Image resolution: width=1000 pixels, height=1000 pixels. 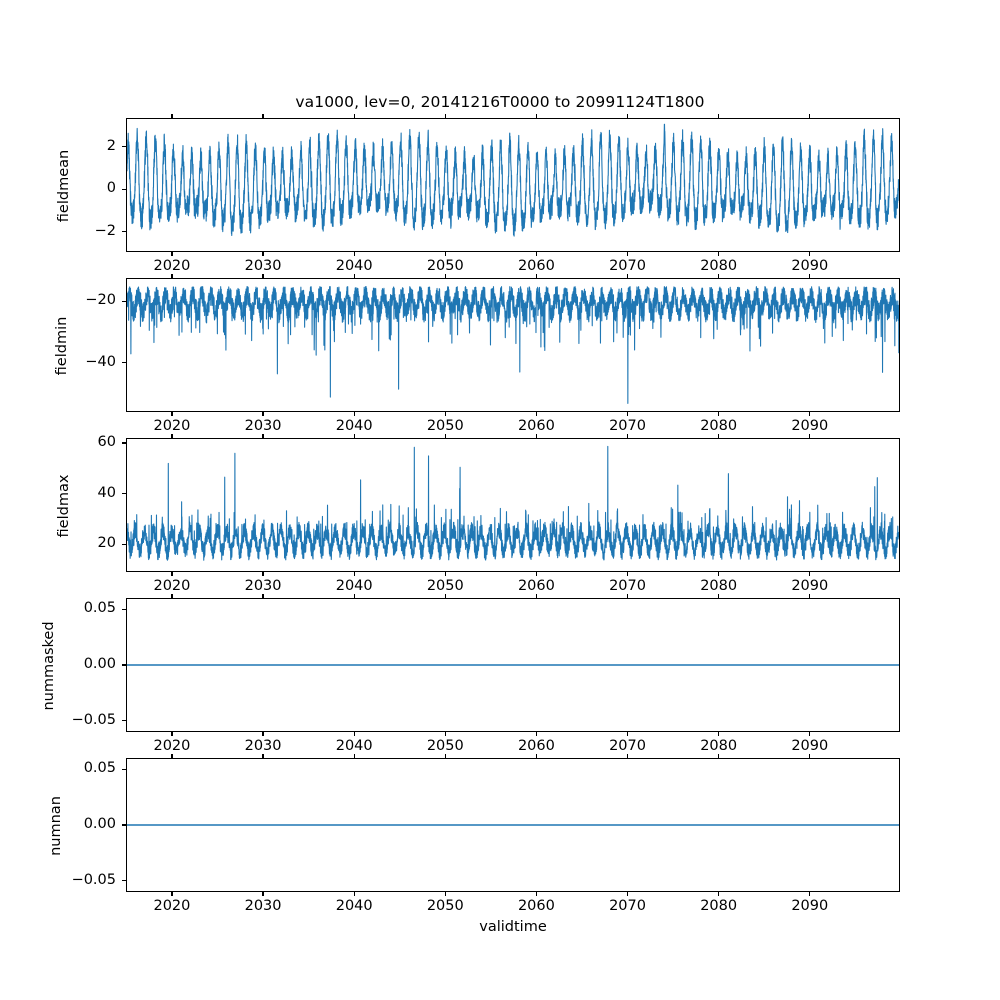 I want to click on plot-line-fieldmean, so click(x=513, y=180).